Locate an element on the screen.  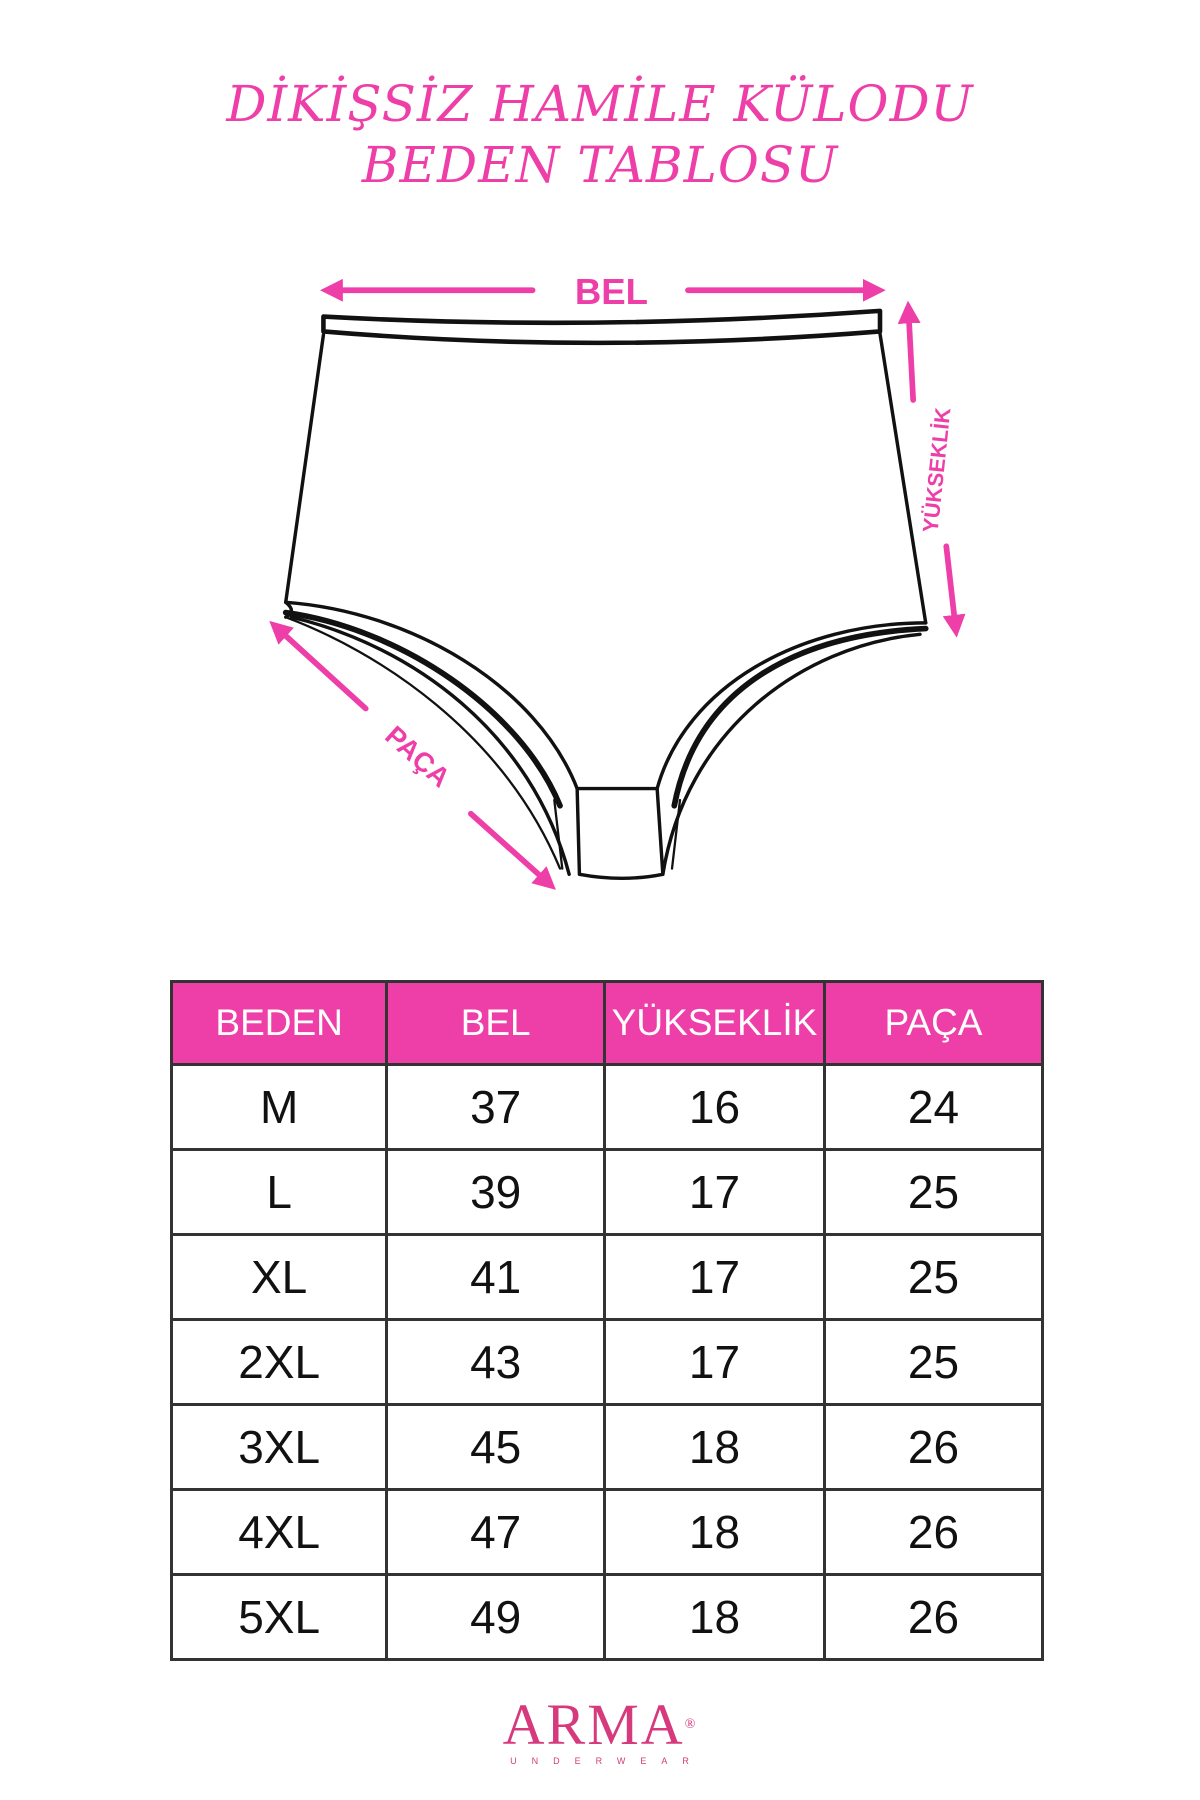
table-row: 2XL 43 17 25 is located at coordinates (607, 1362).